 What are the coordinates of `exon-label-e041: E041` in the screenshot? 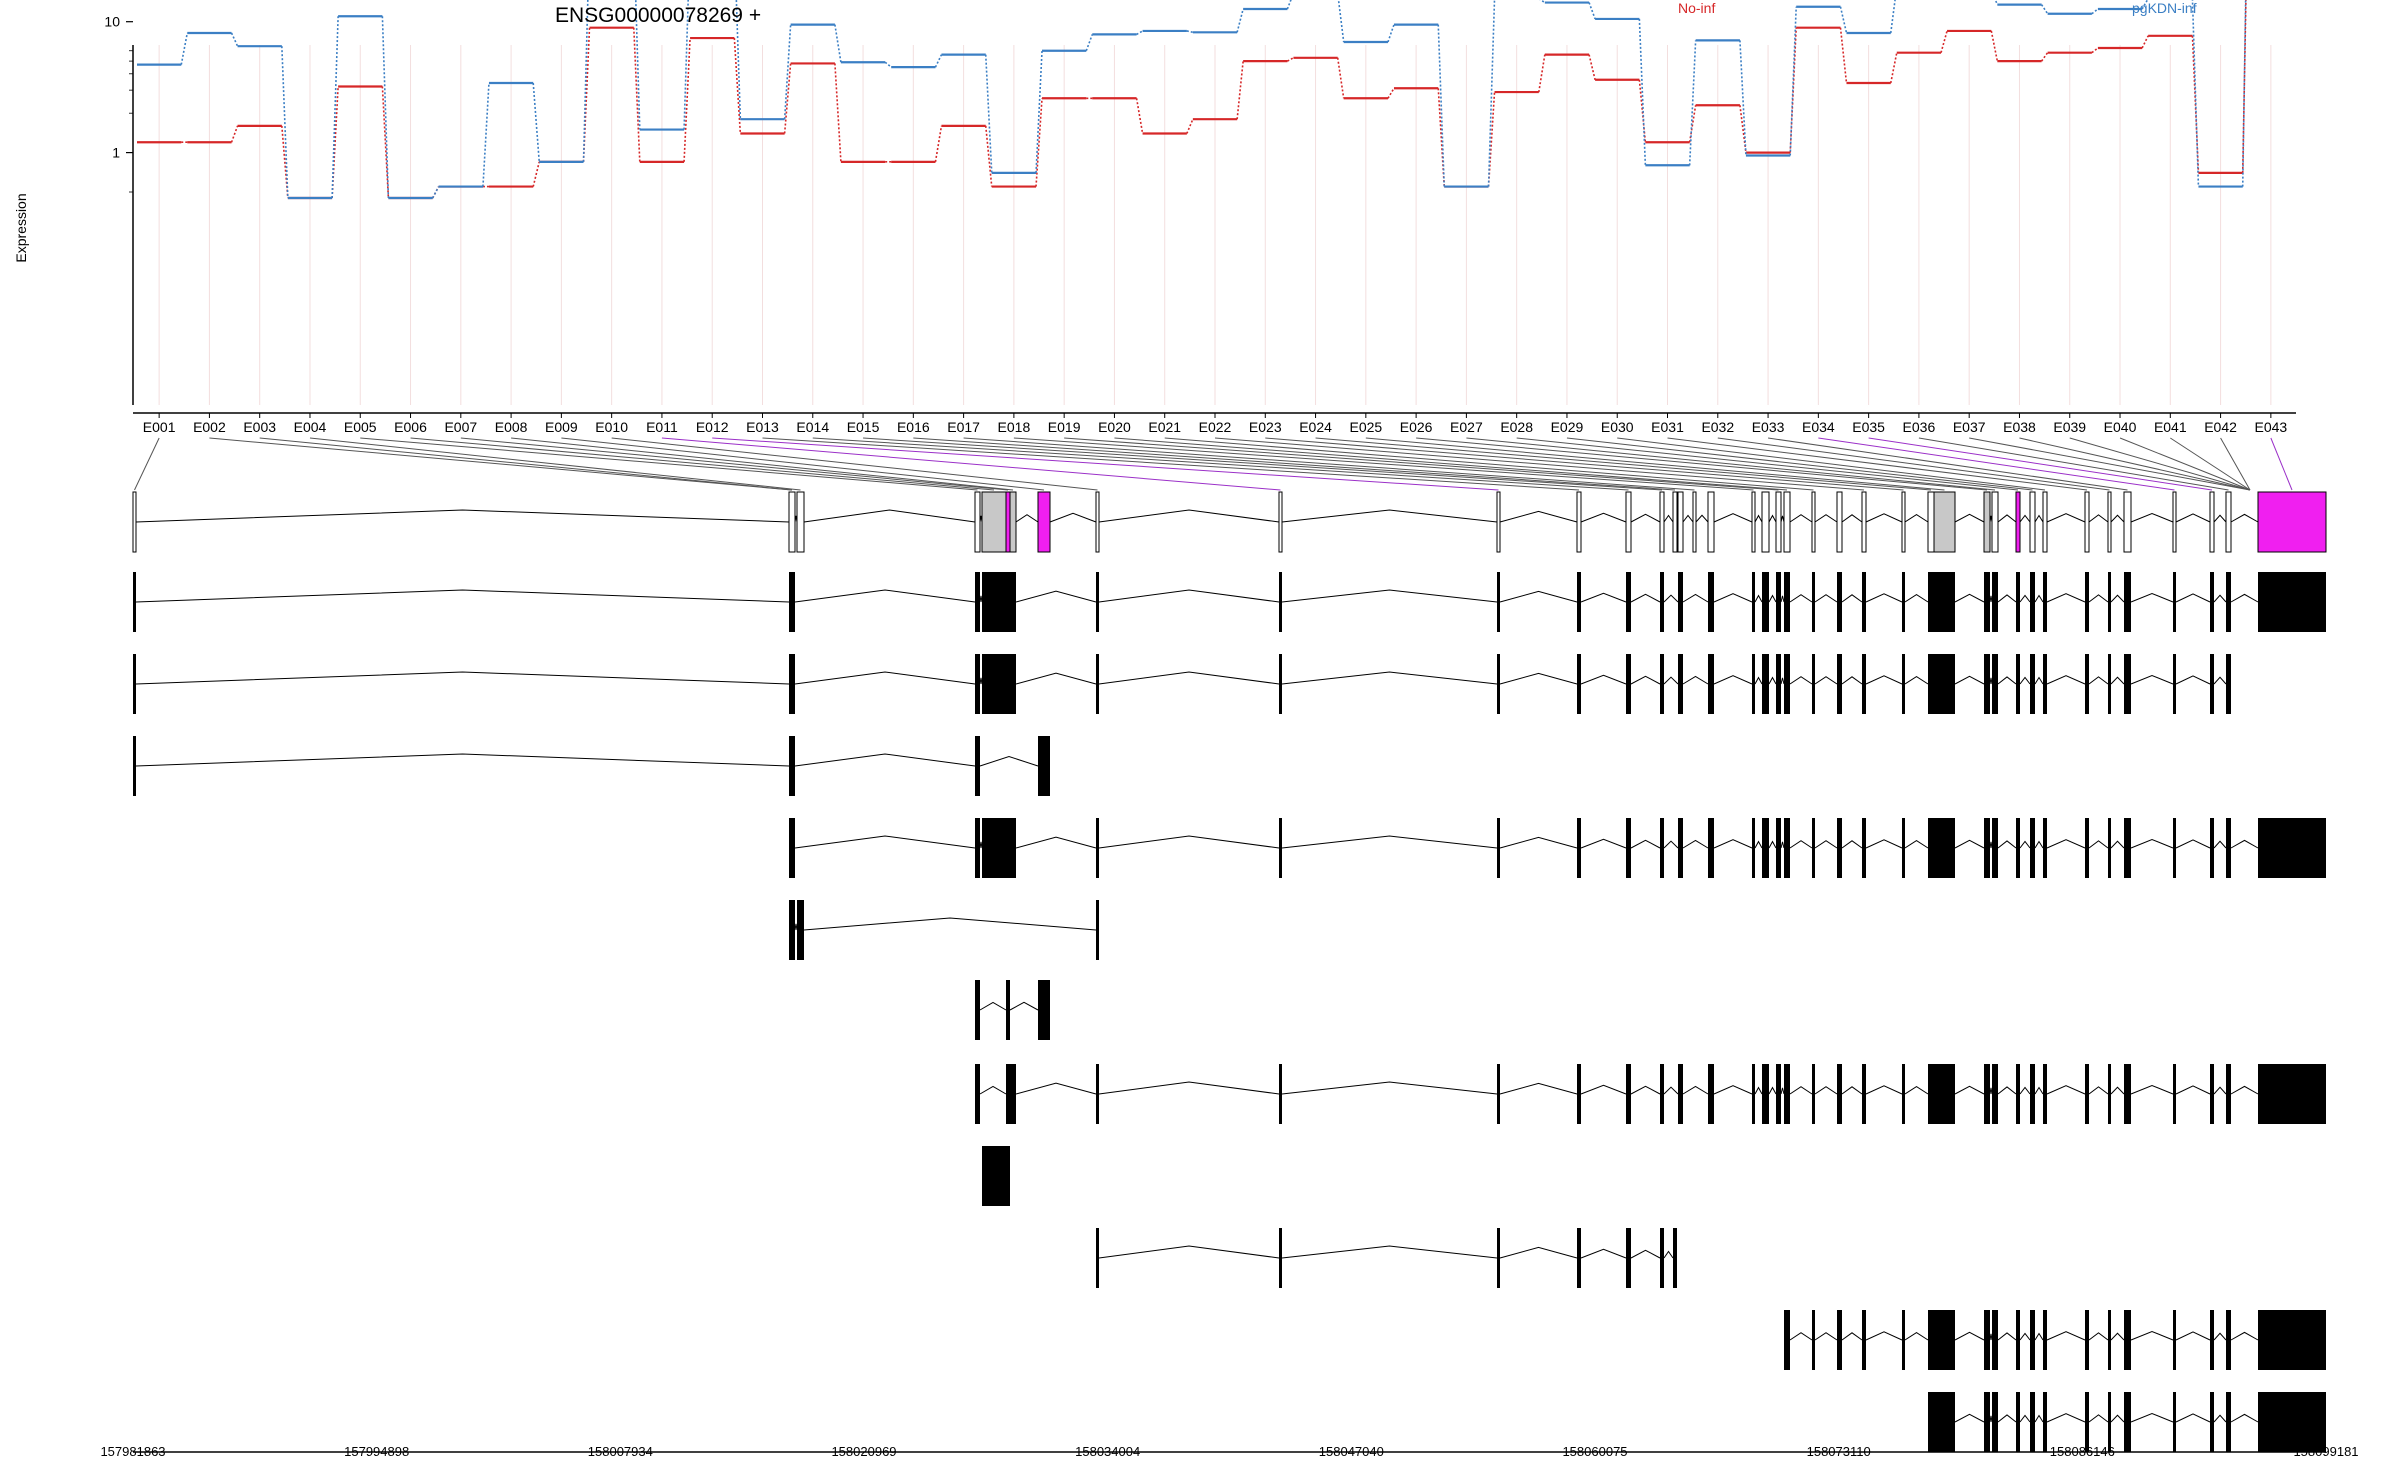 It's located at (2170, 427).